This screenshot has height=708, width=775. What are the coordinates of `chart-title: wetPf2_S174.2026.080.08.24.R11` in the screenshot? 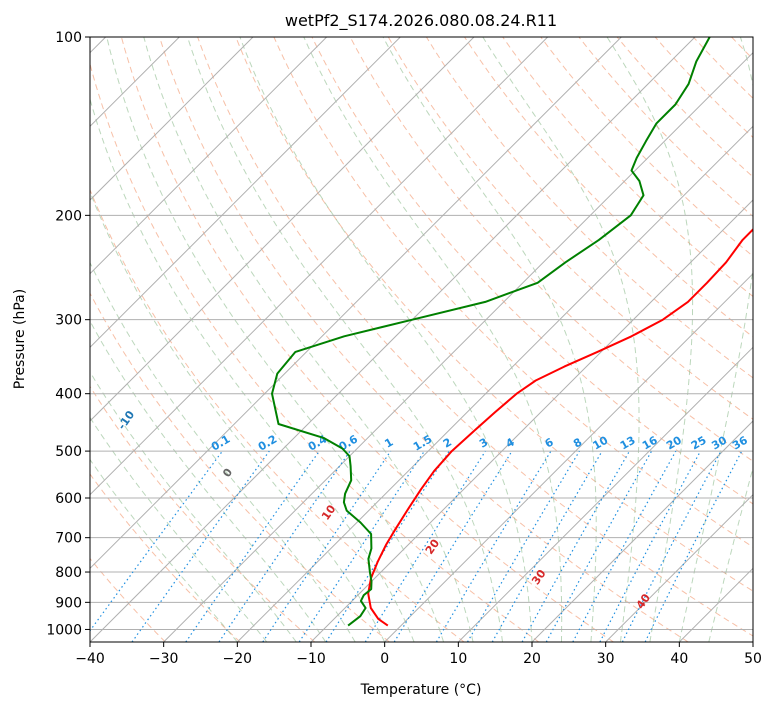 It's located at (421, 21).